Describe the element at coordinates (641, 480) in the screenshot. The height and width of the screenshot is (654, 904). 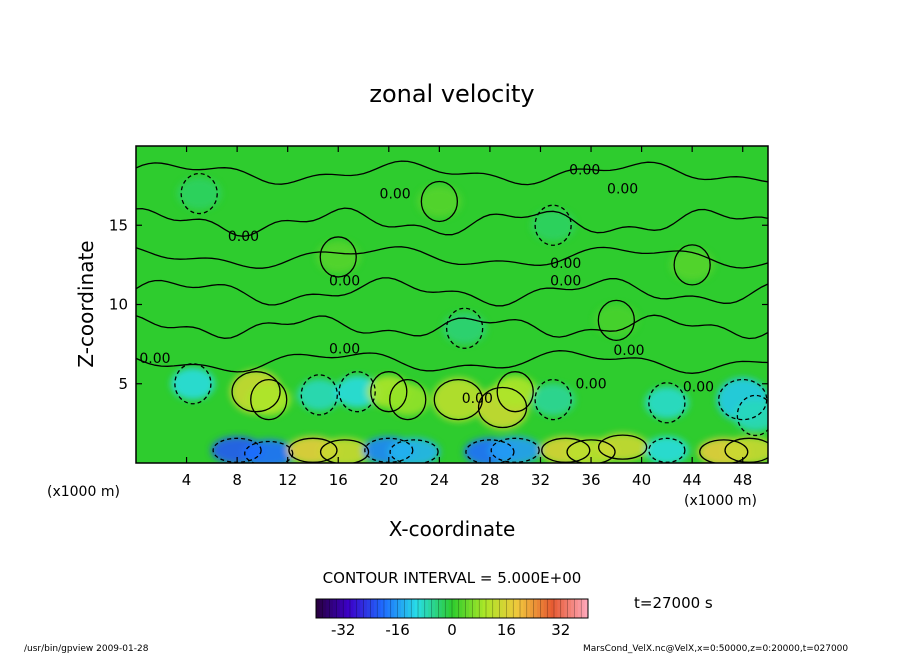
I see `x-tick-label: 40` at that location.